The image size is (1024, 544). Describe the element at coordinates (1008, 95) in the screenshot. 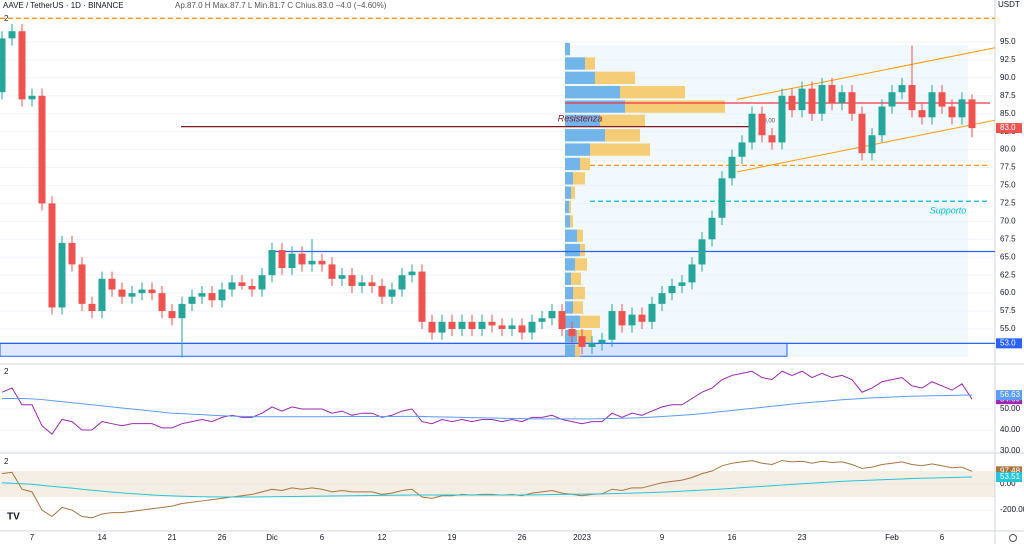

I see `y-tick-label: 87.5` at that location.